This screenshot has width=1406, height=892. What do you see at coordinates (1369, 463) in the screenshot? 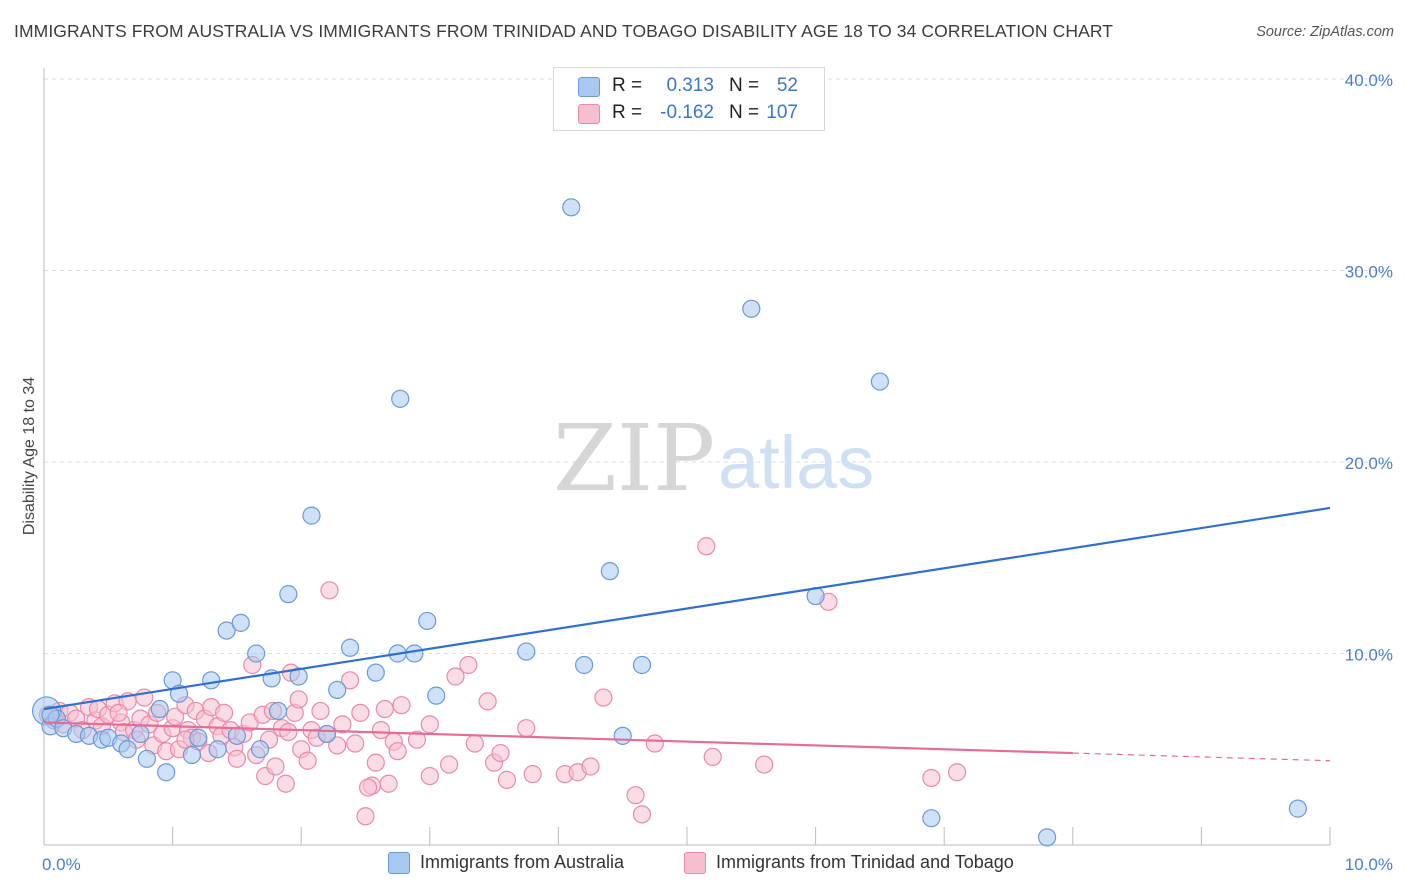
I see `y-tick-label: 20.0%` at bounding box center [1369, 463].